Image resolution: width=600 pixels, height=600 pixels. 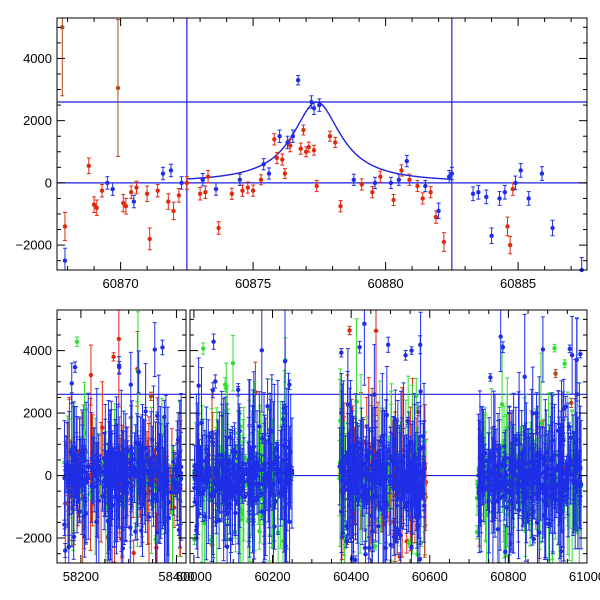 I want to click on bottom-ytick-label: 4000, so click(x=37, y=350).